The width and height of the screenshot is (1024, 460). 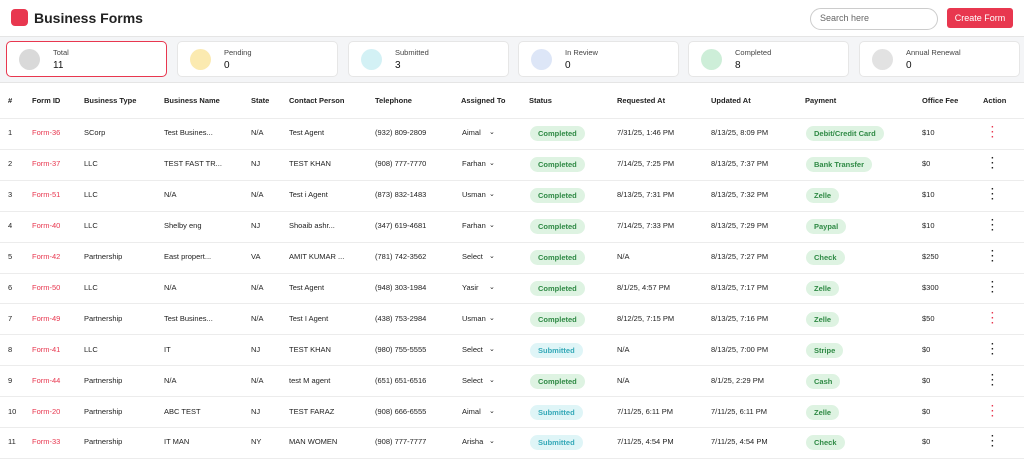 What do you see at coordinates (645, 442) in the screenshot?
I see `cell: 7/11/25, 4:54 PM` at bounding box center [645, 442].